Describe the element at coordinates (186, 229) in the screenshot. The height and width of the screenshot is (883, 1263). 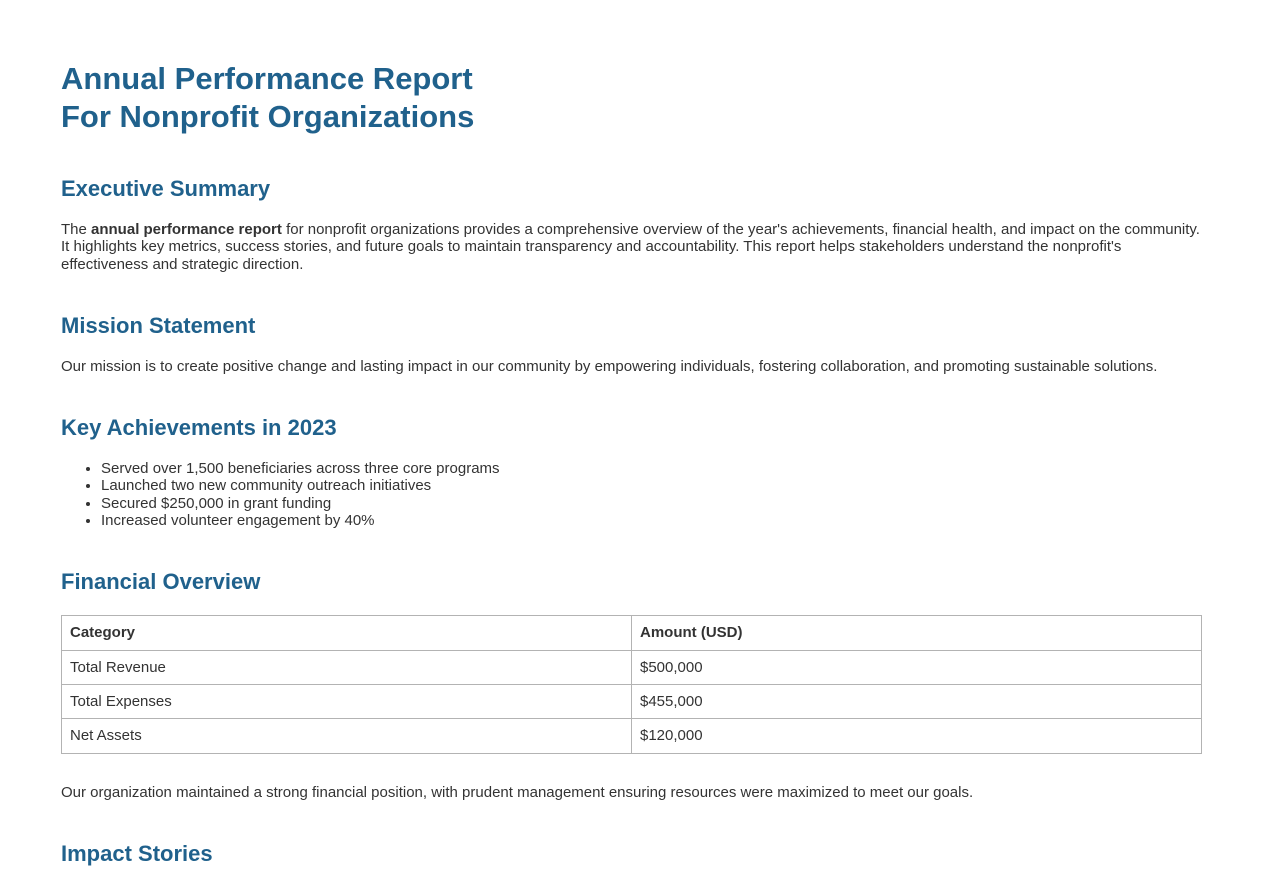
I see `executive-summary-bold-phrase: annual performance report` at that location.